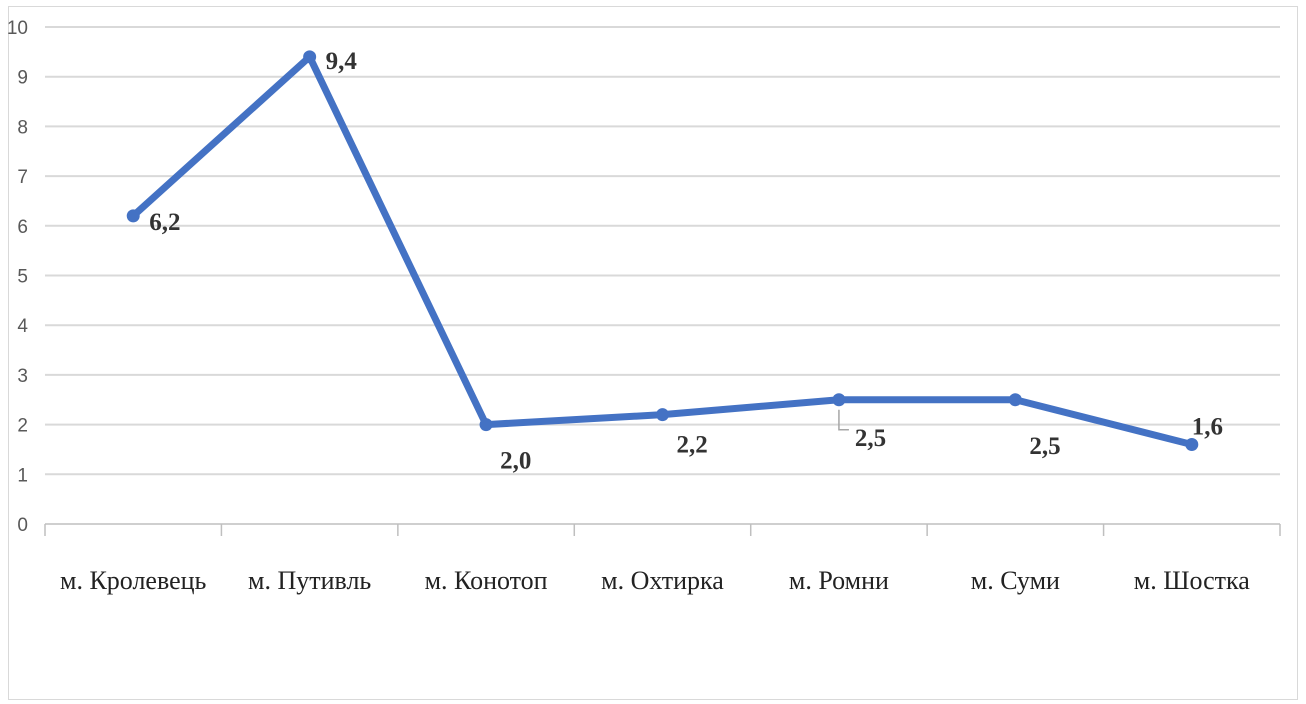 The width and height of the screenshot is (1306, 704). Describe the element at coordinates (22, 326) in the screenshot. I see `y-tick-label: 4` at that location.